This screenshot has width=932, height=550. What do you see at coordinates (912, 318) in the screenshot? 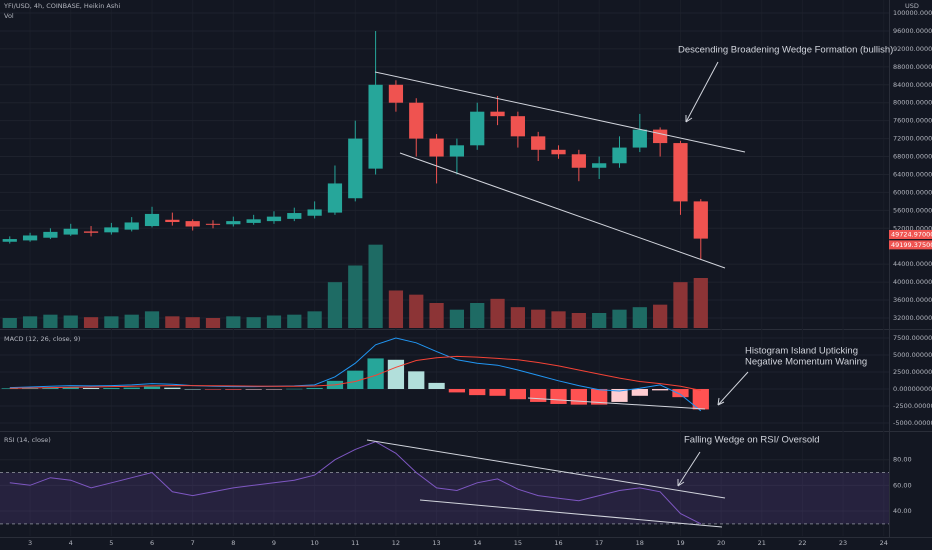
I see `y-tick-label: 32000.00000000` at bounding box center [912, 318].